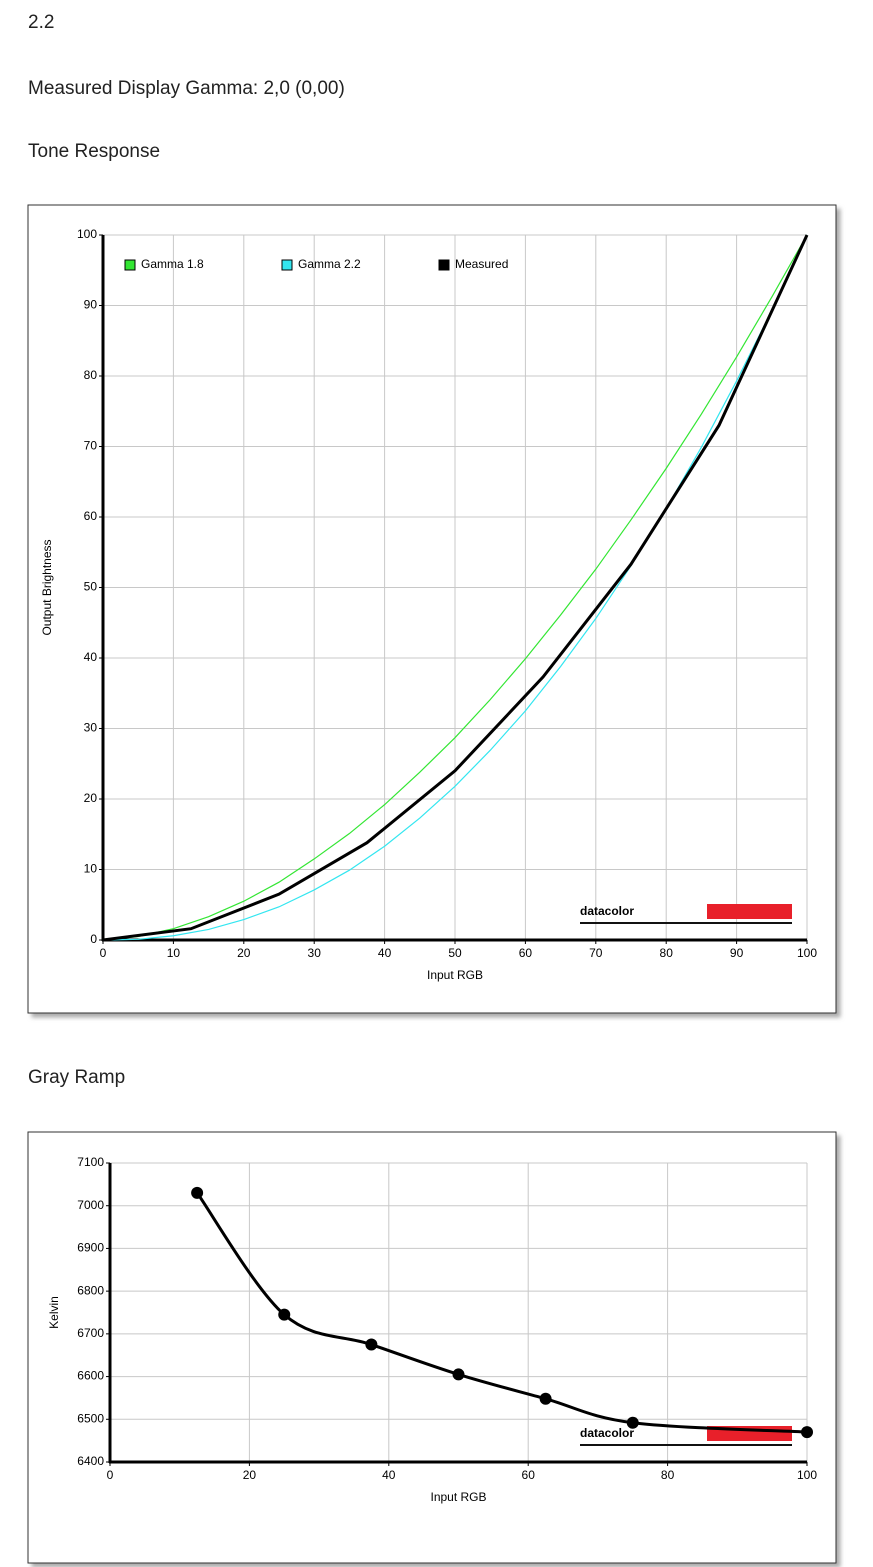  Describe the element at coordinates (91, 305) in the screenshot. I see `y-tick-label: 90` at that location.